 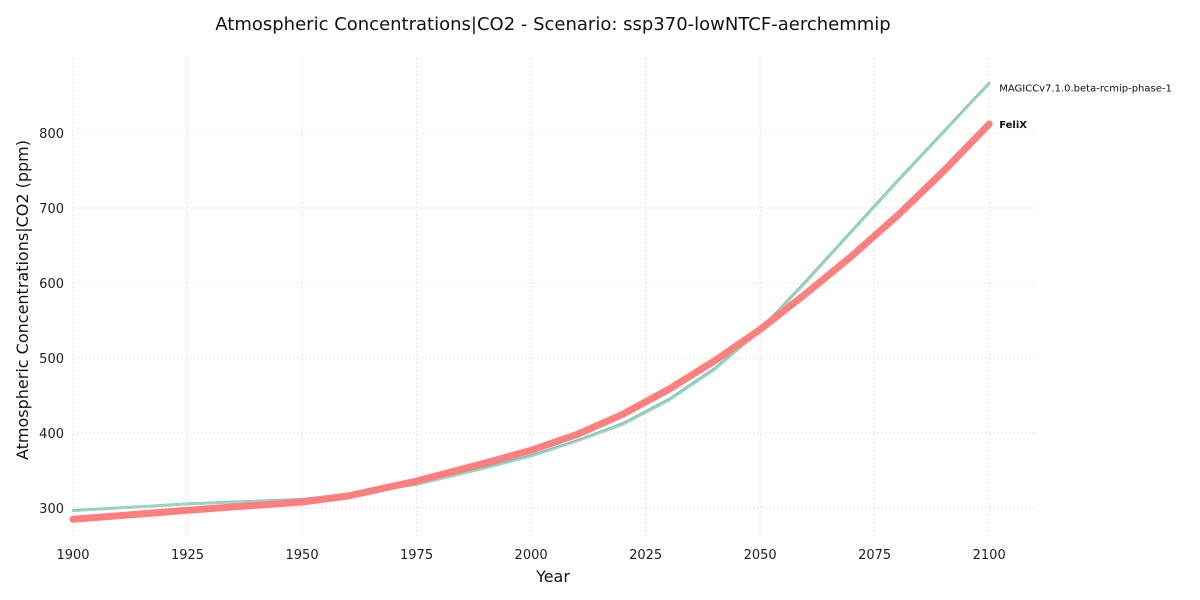 I want to click on x-tick-label: 1950, so click(x=302, y=555).